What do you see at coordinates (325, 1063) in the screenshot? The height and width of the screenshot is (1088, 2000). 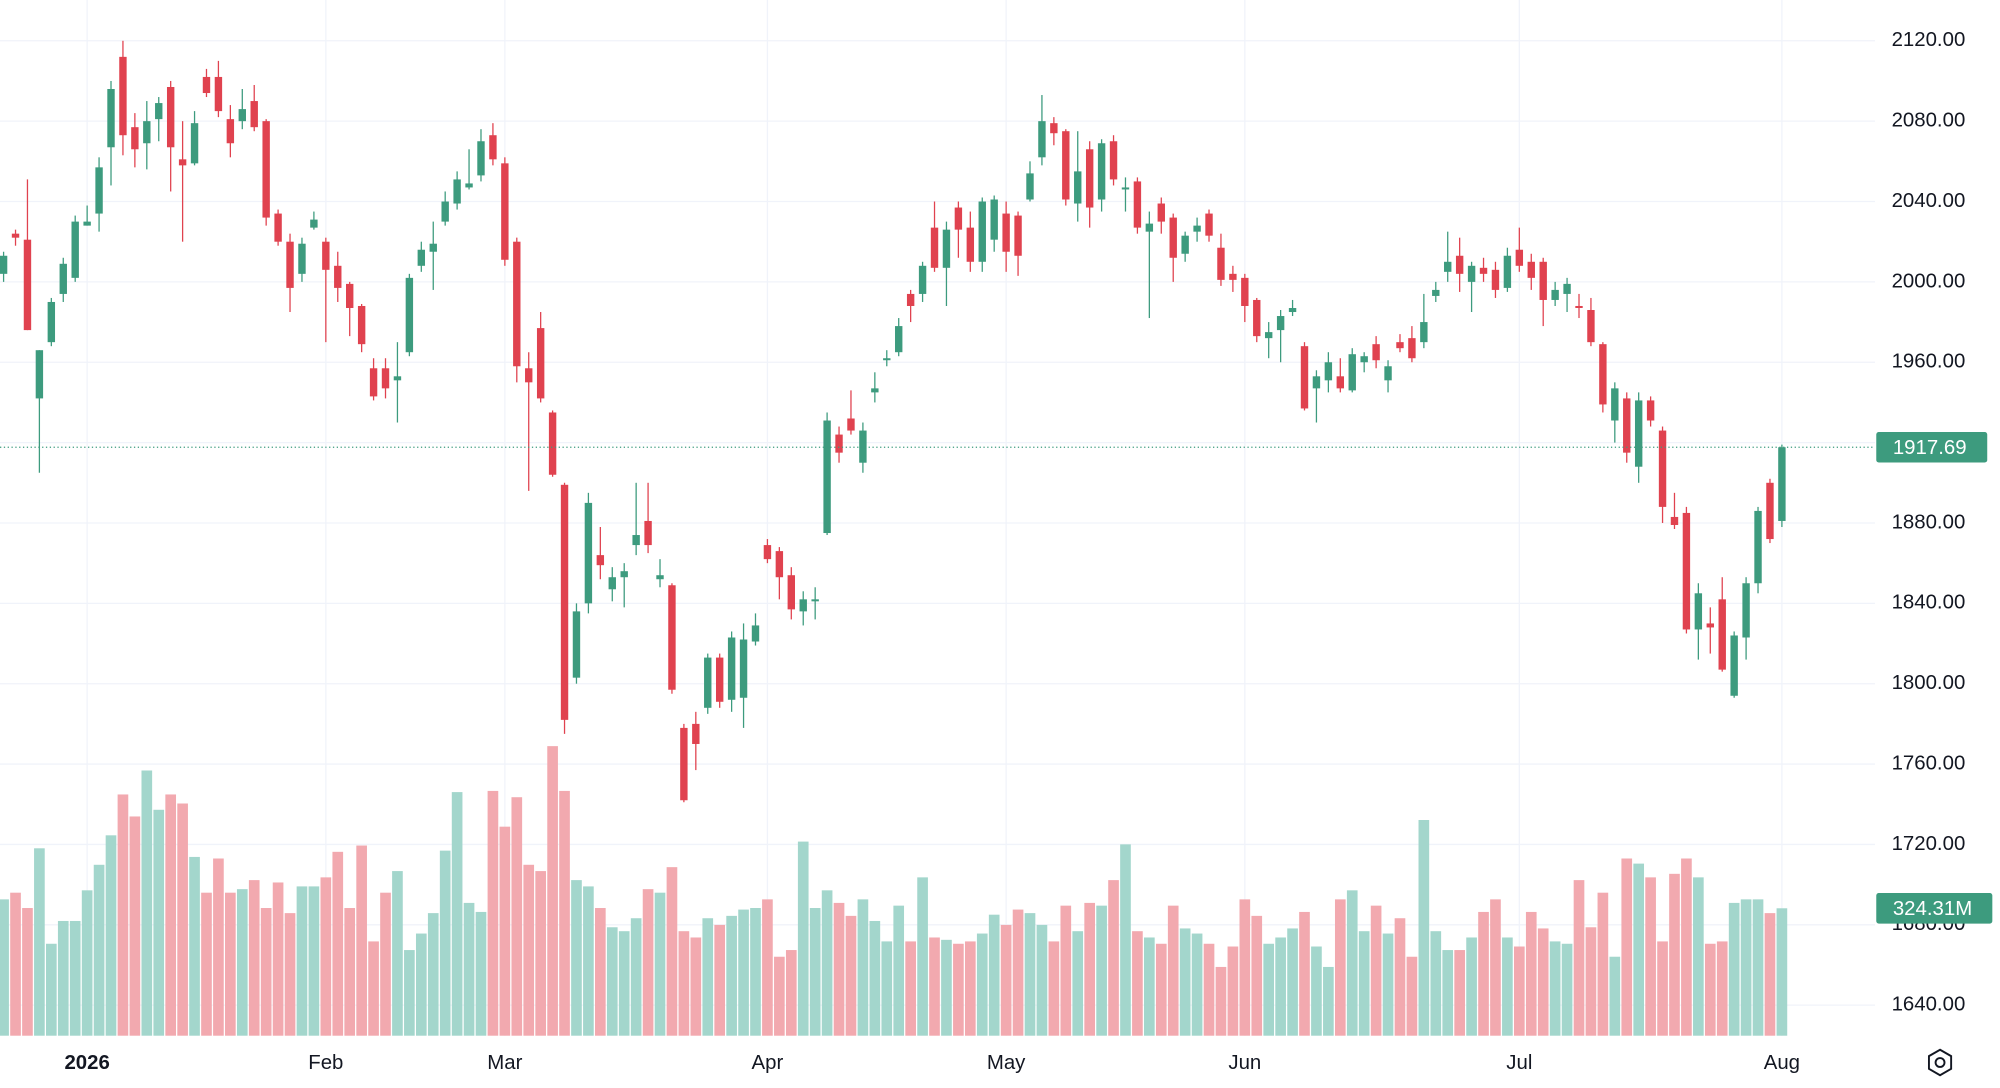 I see `x-tick-label: Feb` at bounding box center [325, 1063].